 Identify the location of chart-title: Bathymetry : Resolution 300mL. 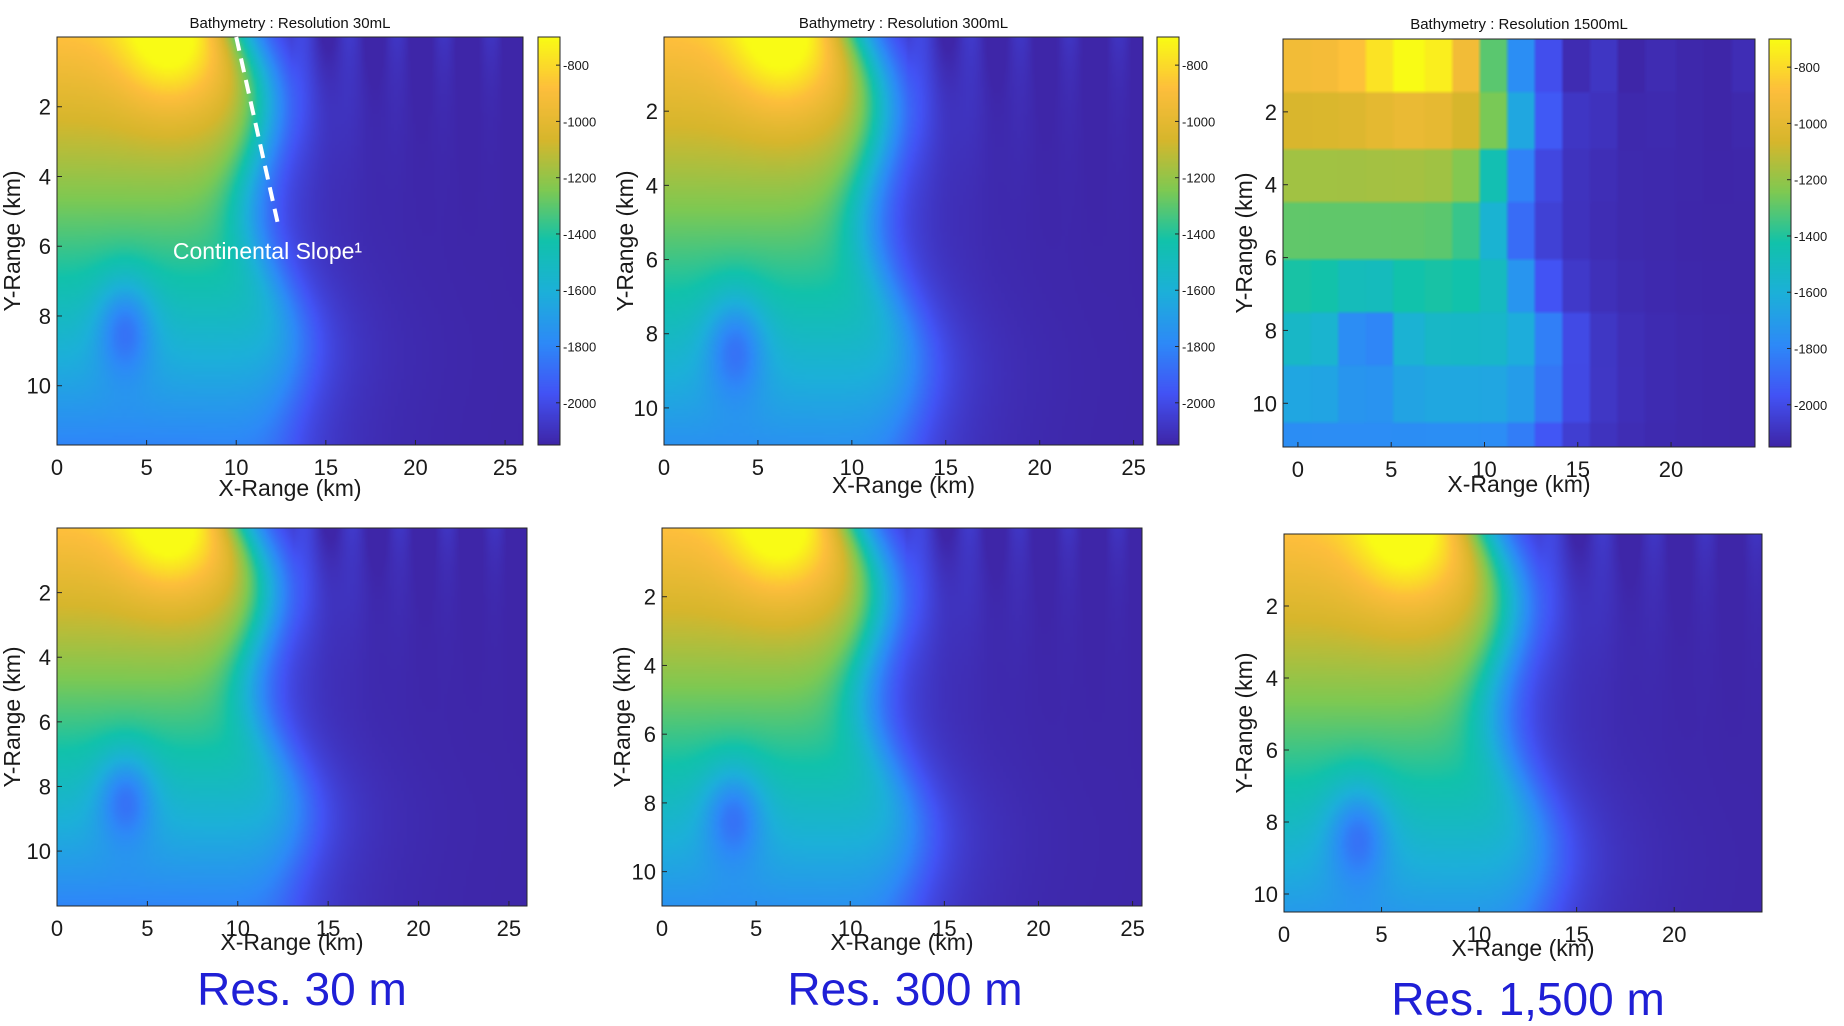
(903, 23).